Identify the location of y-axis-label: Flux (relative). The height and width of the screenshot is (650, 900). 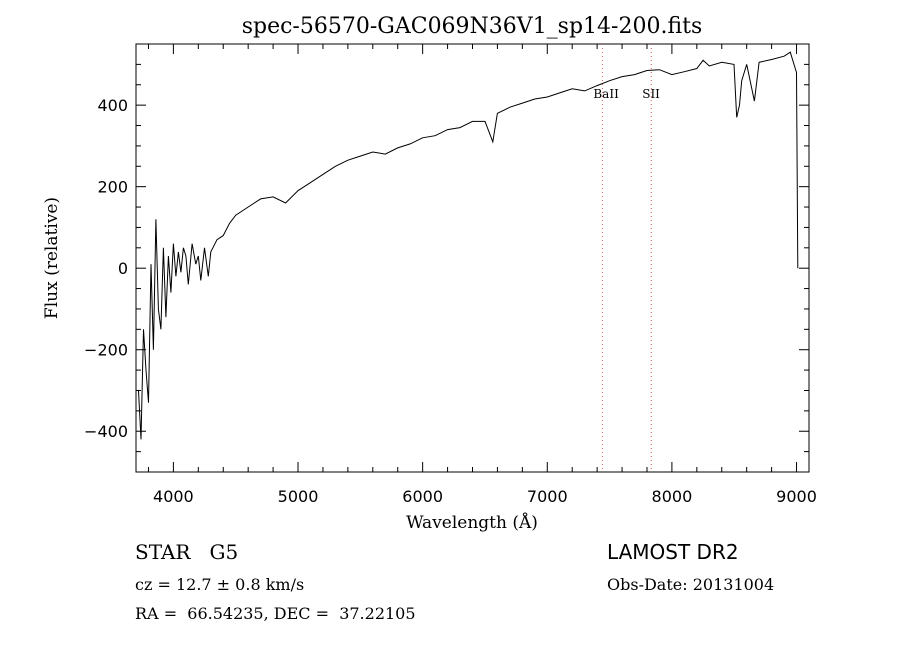
(52, 258).